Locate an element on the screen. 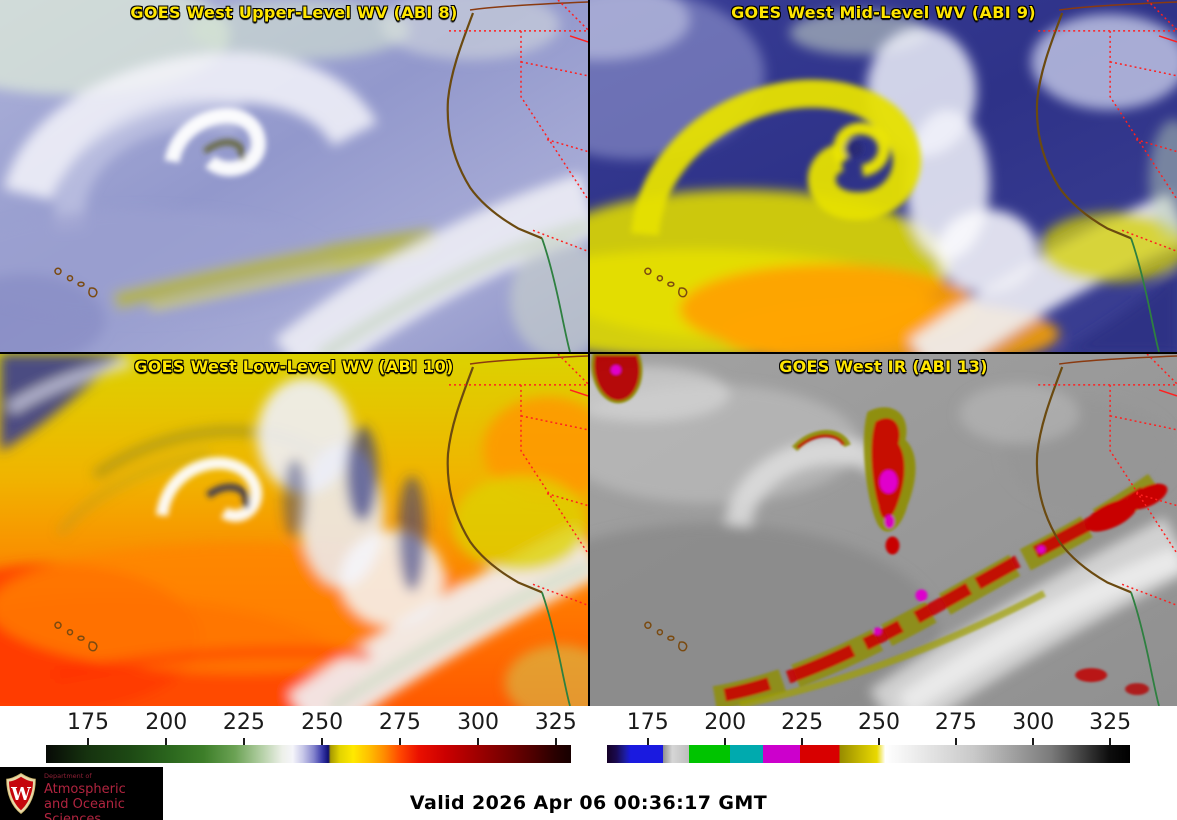 The height and width of the screenshot is (820, 1177). panel-title-abi13: GOES West IR (ABI 13) is located at coordinates (883, 366).